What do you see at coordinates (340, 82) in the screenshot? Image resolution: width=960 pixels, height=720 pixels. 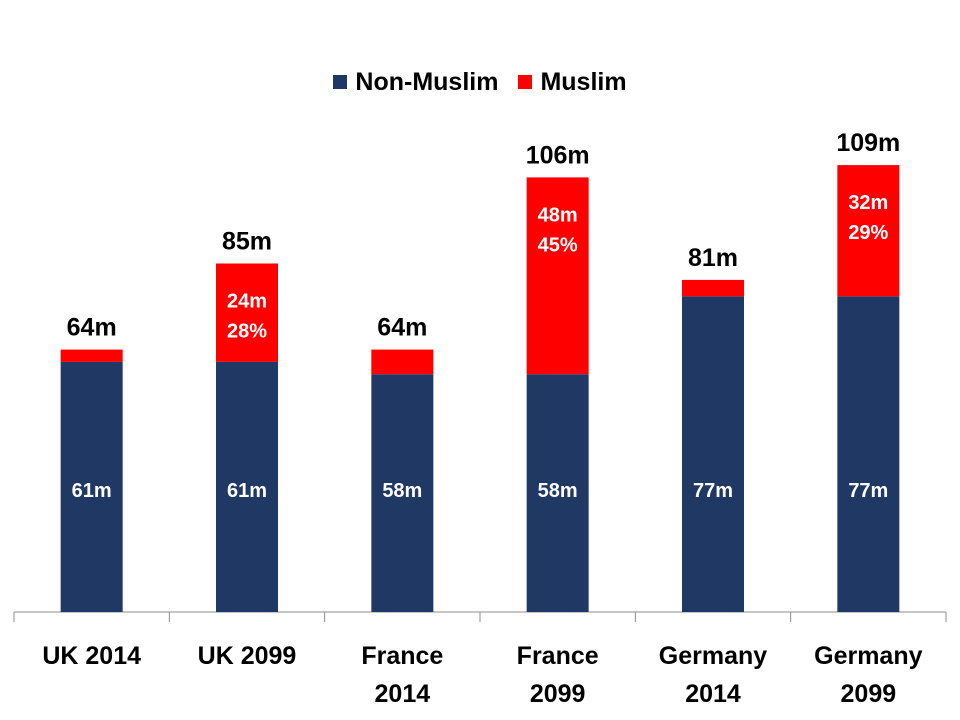 I see `legend-swatch-non-muslim` at bounding box center [340, 82].